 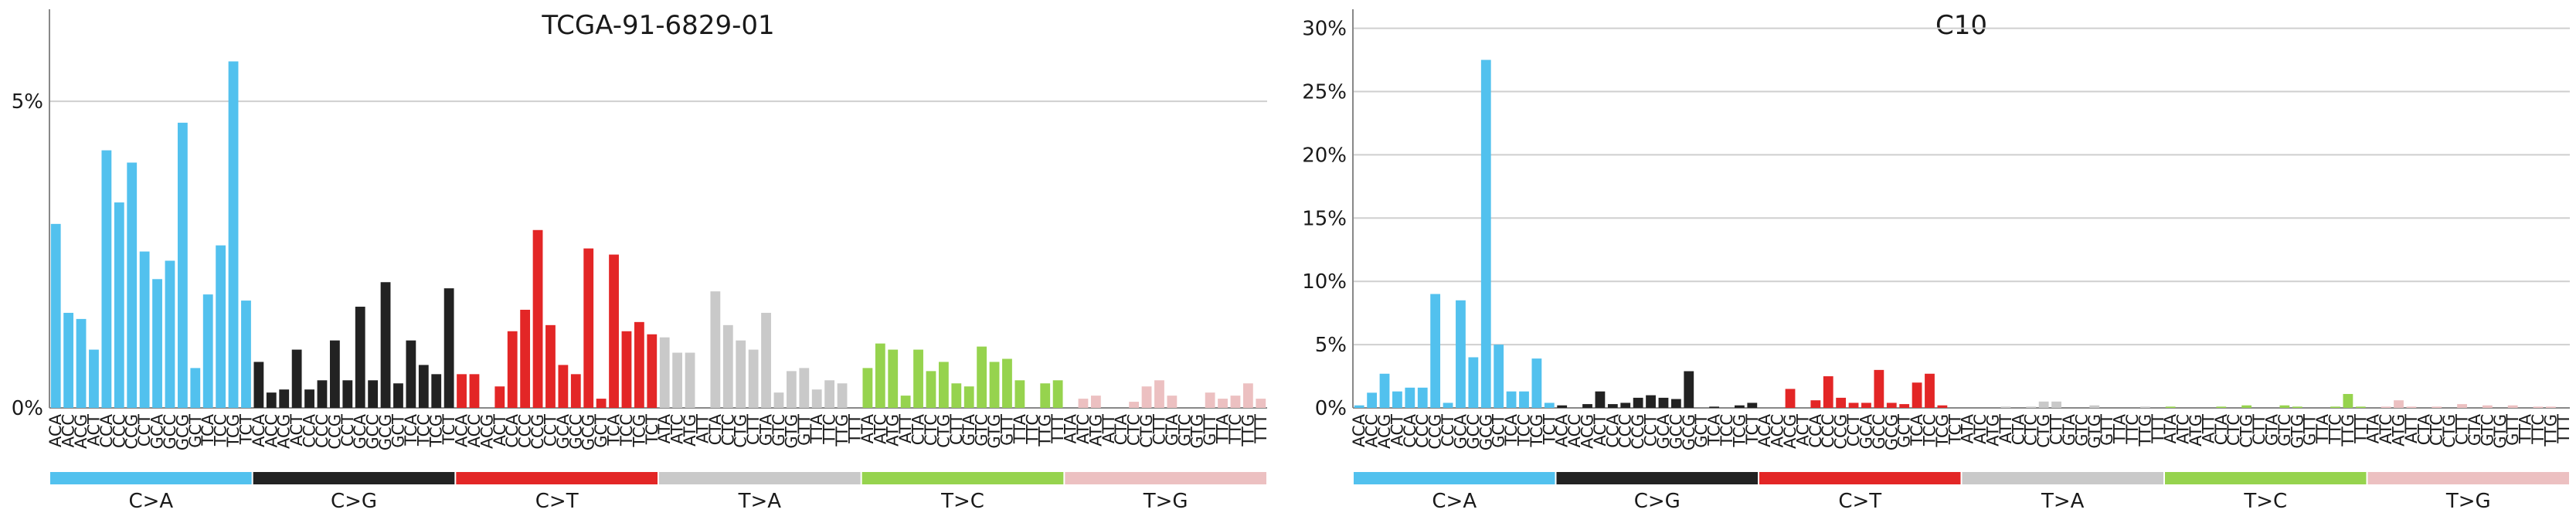 What do you see at coordinates (2475, 429) in the screenshot?
I see `x-tick-label: GTA` at bounding box center [2475, 429].